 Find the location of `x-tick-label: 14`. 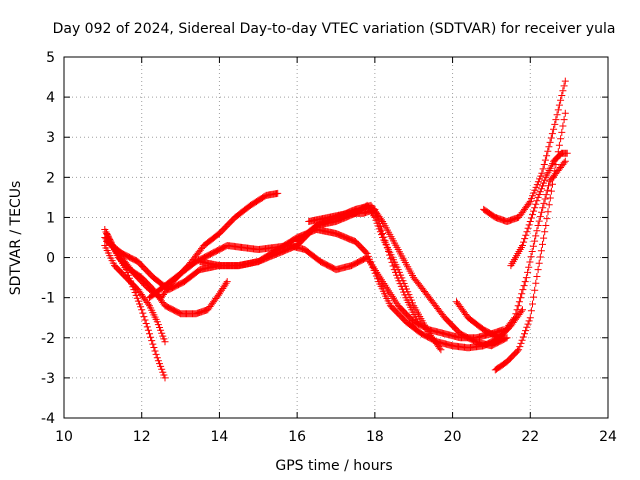

x-tick-label: 14 is located at coordinates (220, 437).